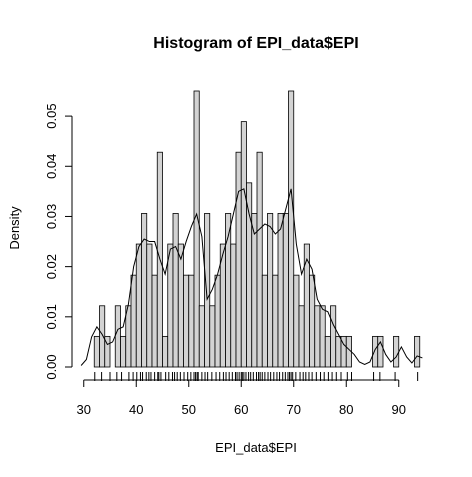 The image size is (472, 477). What do you see at coordinates (51, 366) in the screenshot?
I see `y-tick-label: 0.00` at bounding box center [51, 366].